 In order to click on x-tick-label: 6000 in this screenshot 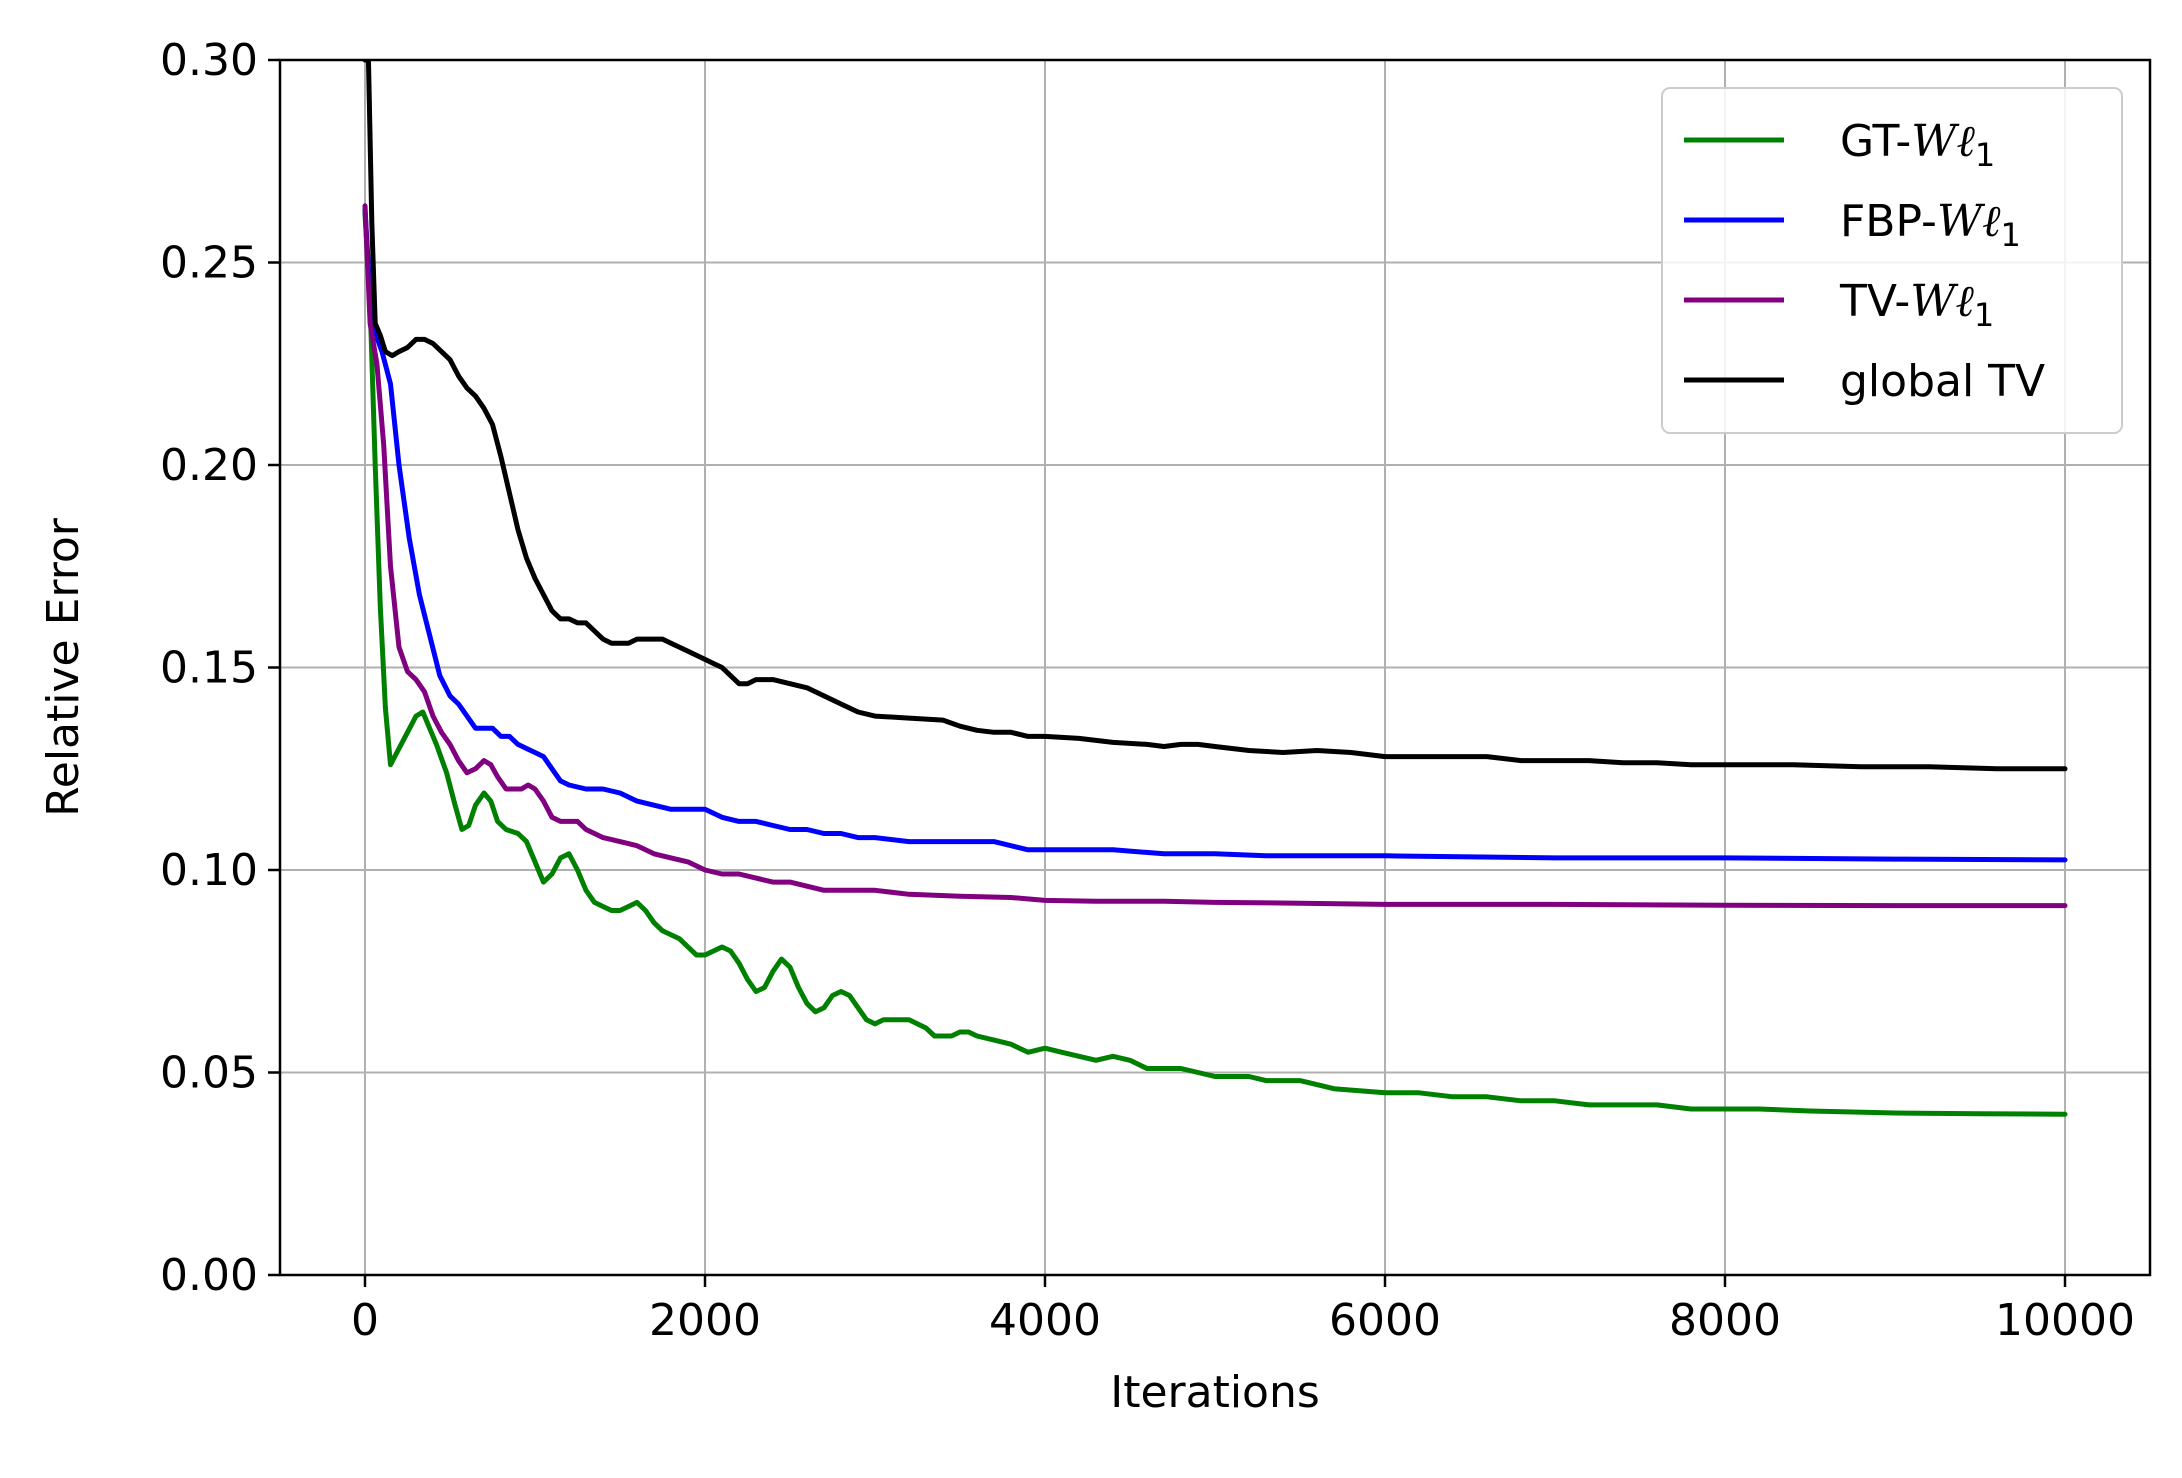, I will do `click(1385, 1320)`.